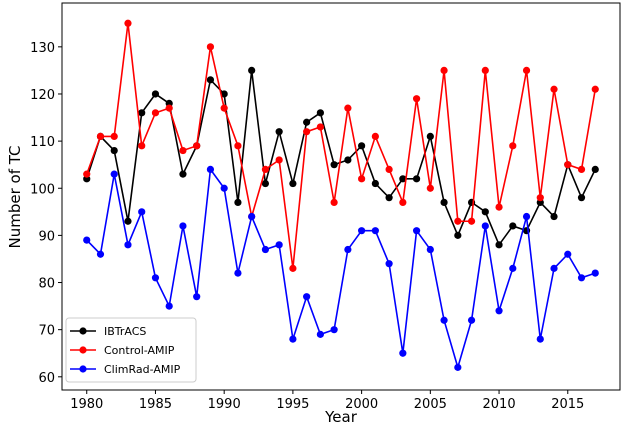 The width and height of the screenshot is (625, 431). What do you see at coordinates (567, 404) in the screenshot?
I see `x-tick-label: 2015` at bounding box center [567, 404].